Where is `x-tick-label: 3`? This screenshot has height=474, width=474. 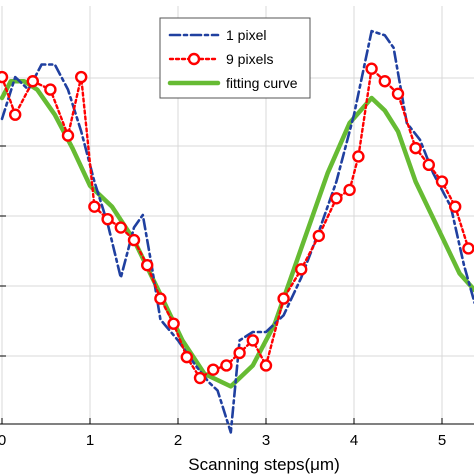 x-tick-label: 3 is located at coordinates (266, 440).